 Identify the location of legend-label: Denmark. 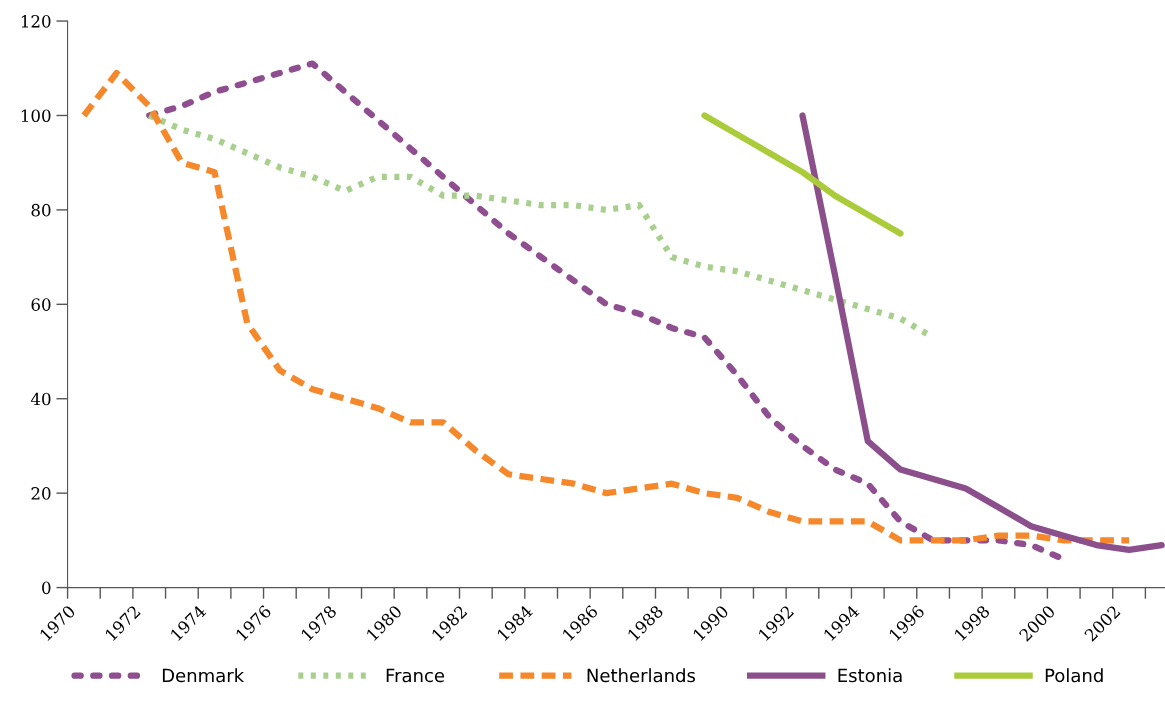
(203, 675).